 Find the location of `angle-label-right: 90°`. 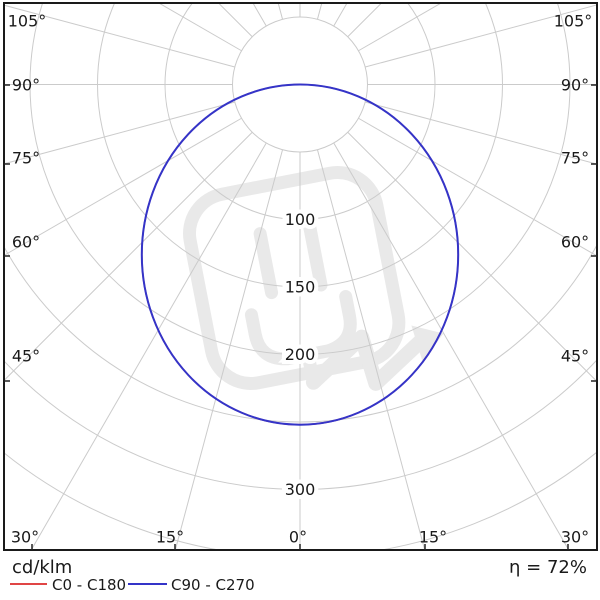

angle-label-right: 90° is located at coordinates (575, 85).